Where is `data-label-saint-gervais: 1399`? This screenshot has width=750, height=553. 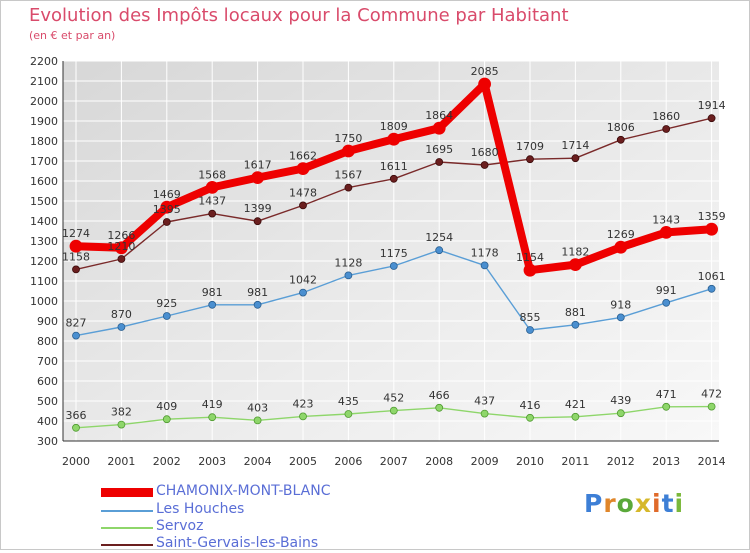
data-label-saint-gervais: 1399 is located at coordinates (258, 208).